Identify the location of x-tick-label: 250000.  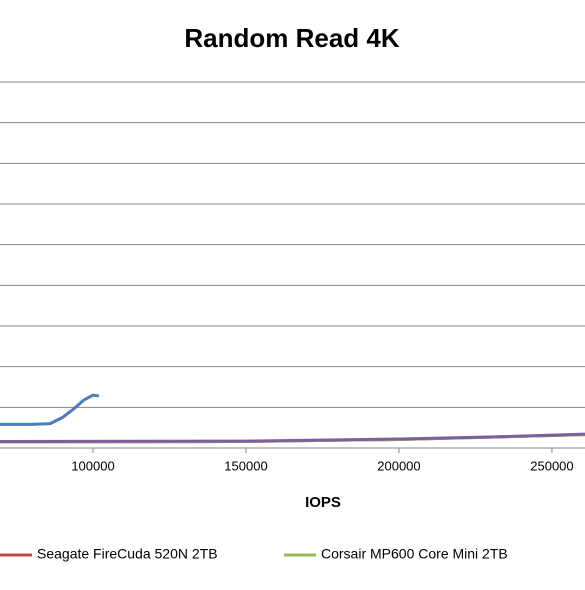
(551, 465).